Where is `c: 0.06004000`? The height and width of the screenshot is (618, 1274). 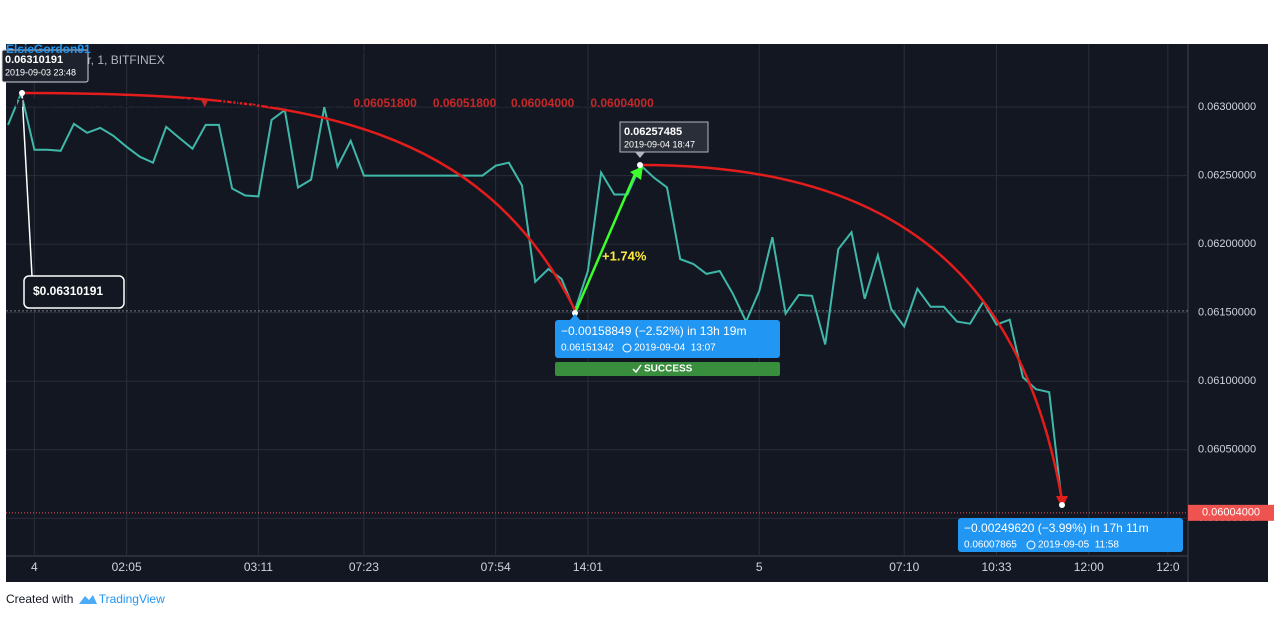 c: 0.06004000 is located at coordinates (622, 103).